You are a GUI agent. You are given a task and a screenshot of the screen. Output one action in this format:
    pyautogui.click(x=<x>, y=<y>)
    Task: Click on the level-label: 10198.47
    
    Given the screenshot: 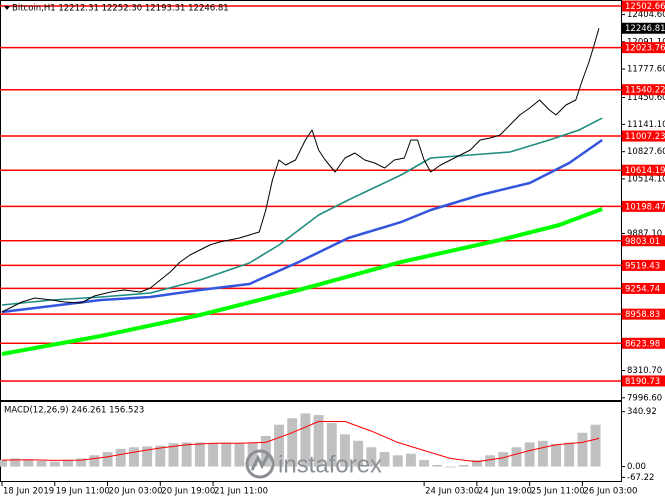 What is the action you would take?
    pyautogui.click(x=645, y=207)
    